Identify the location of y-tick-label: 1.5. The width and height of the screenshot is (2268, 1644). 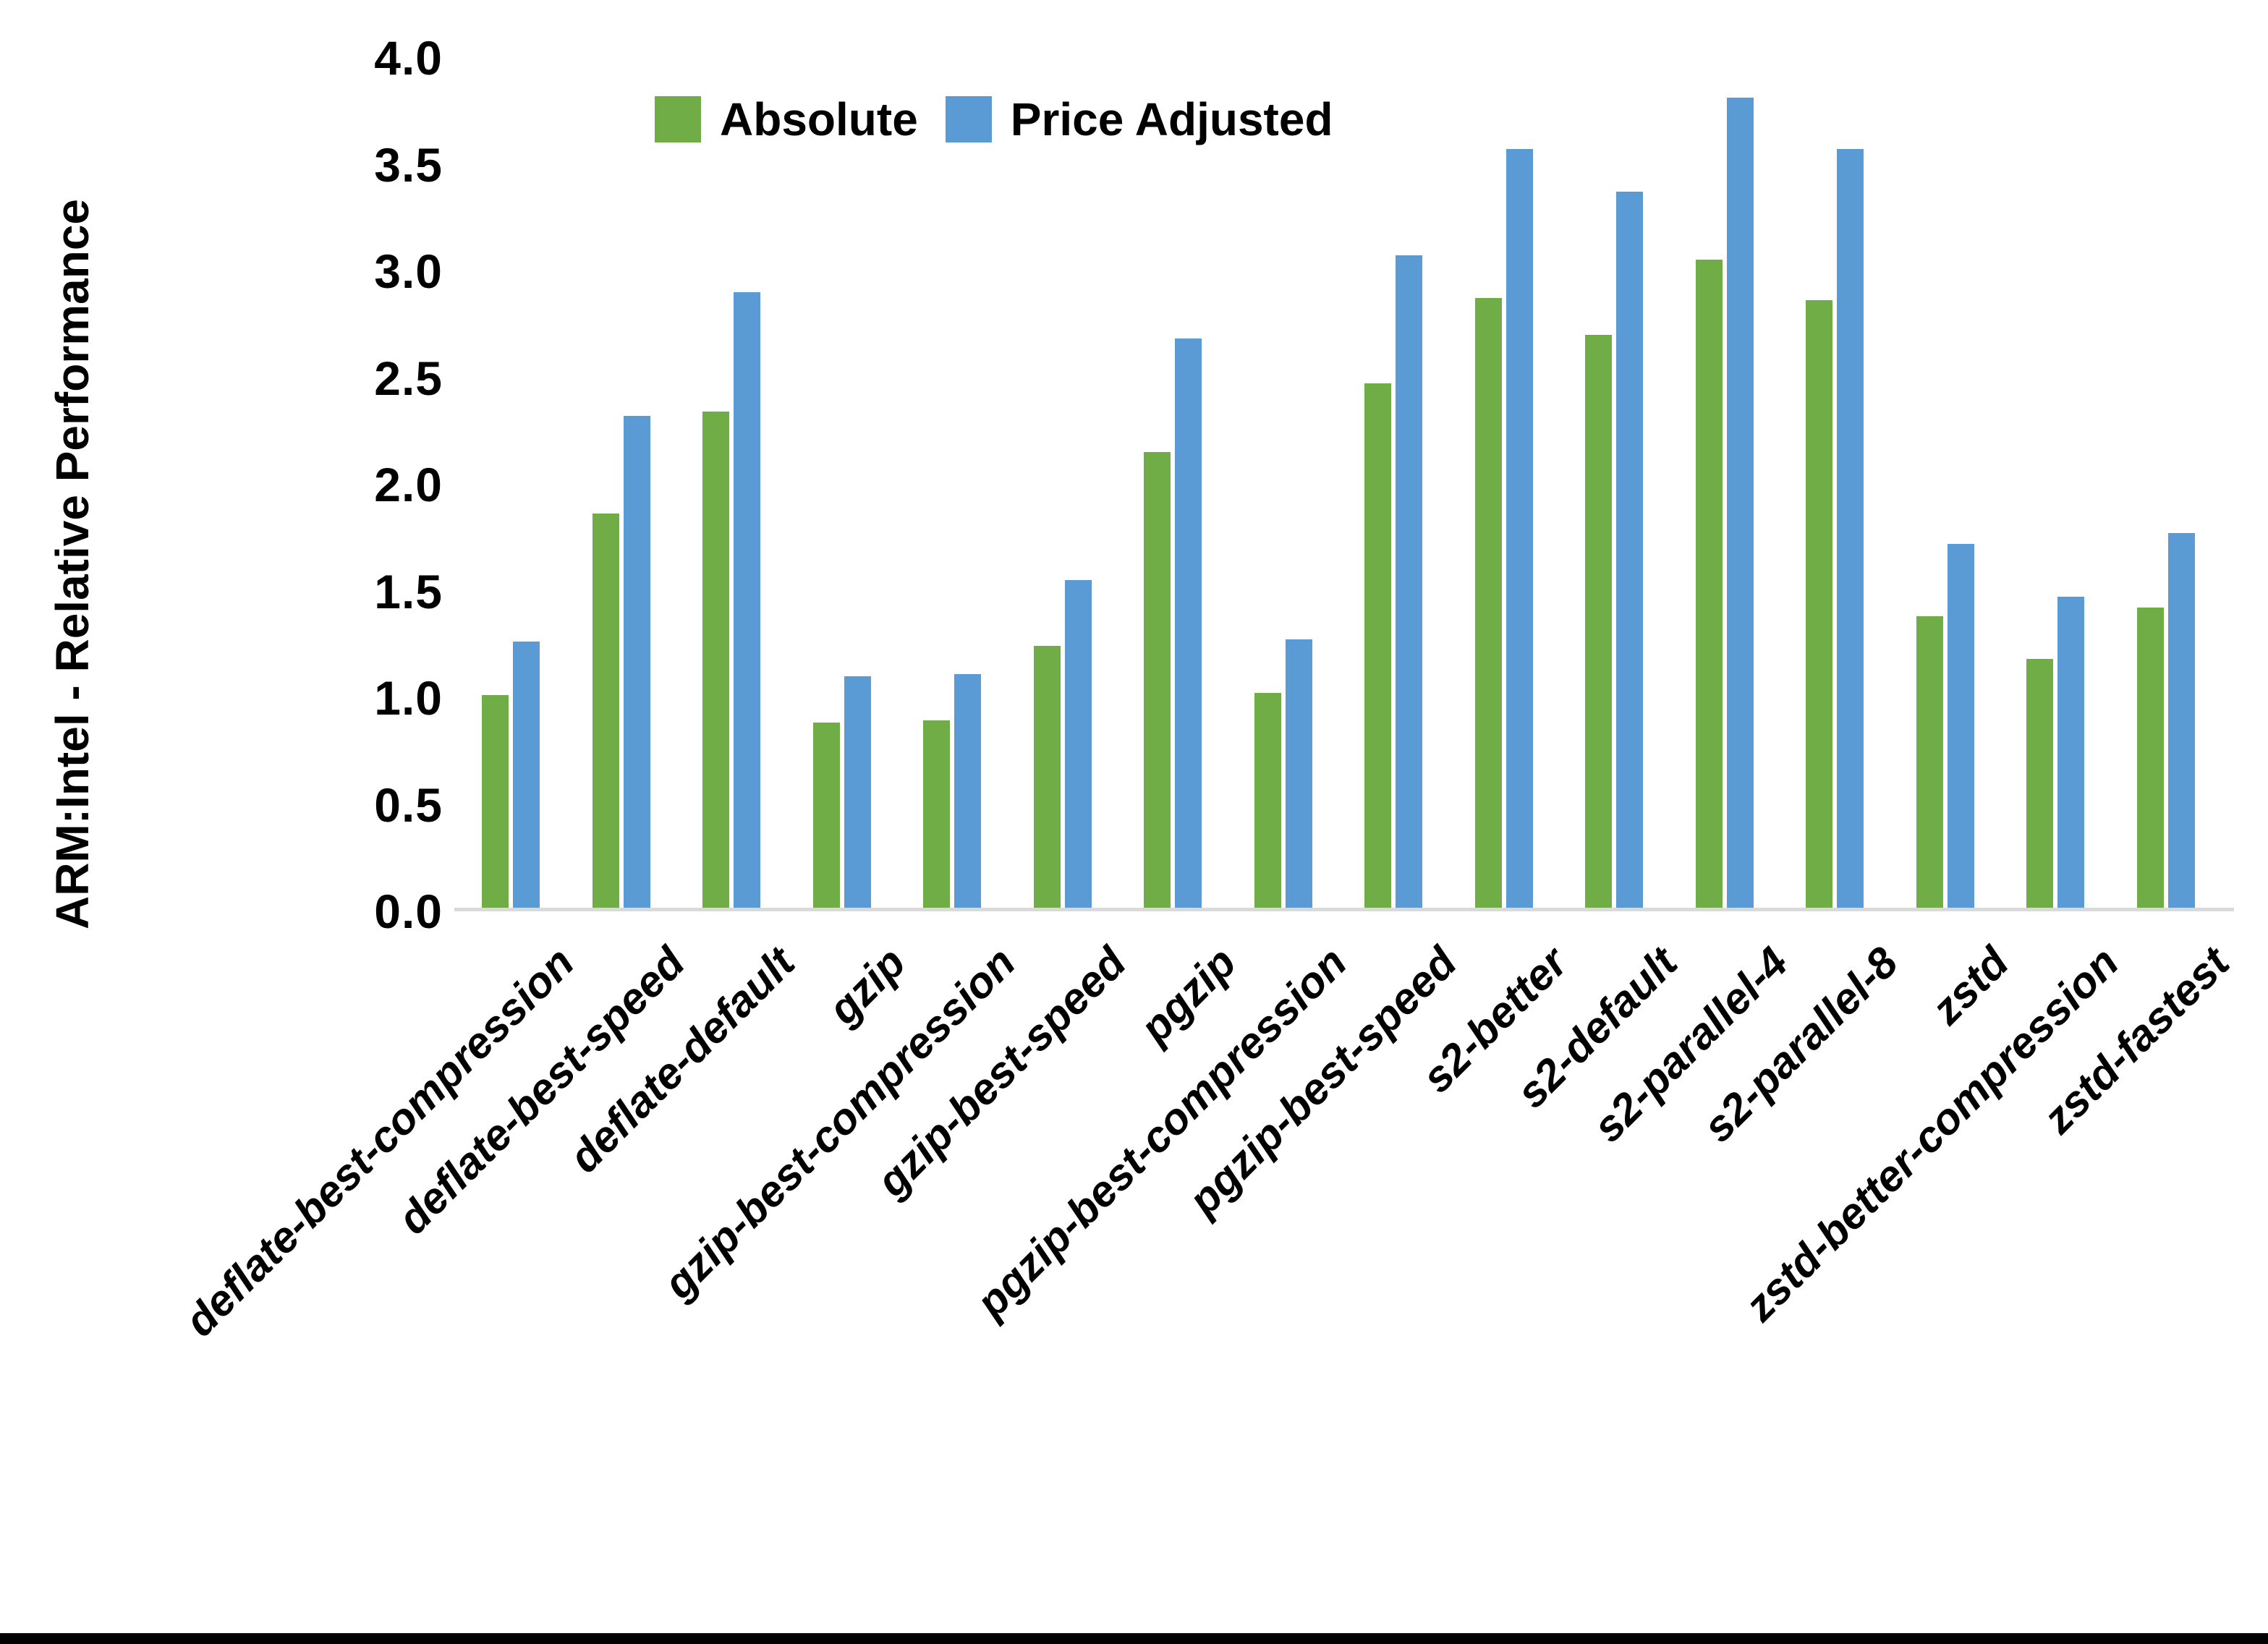
(409, 591).